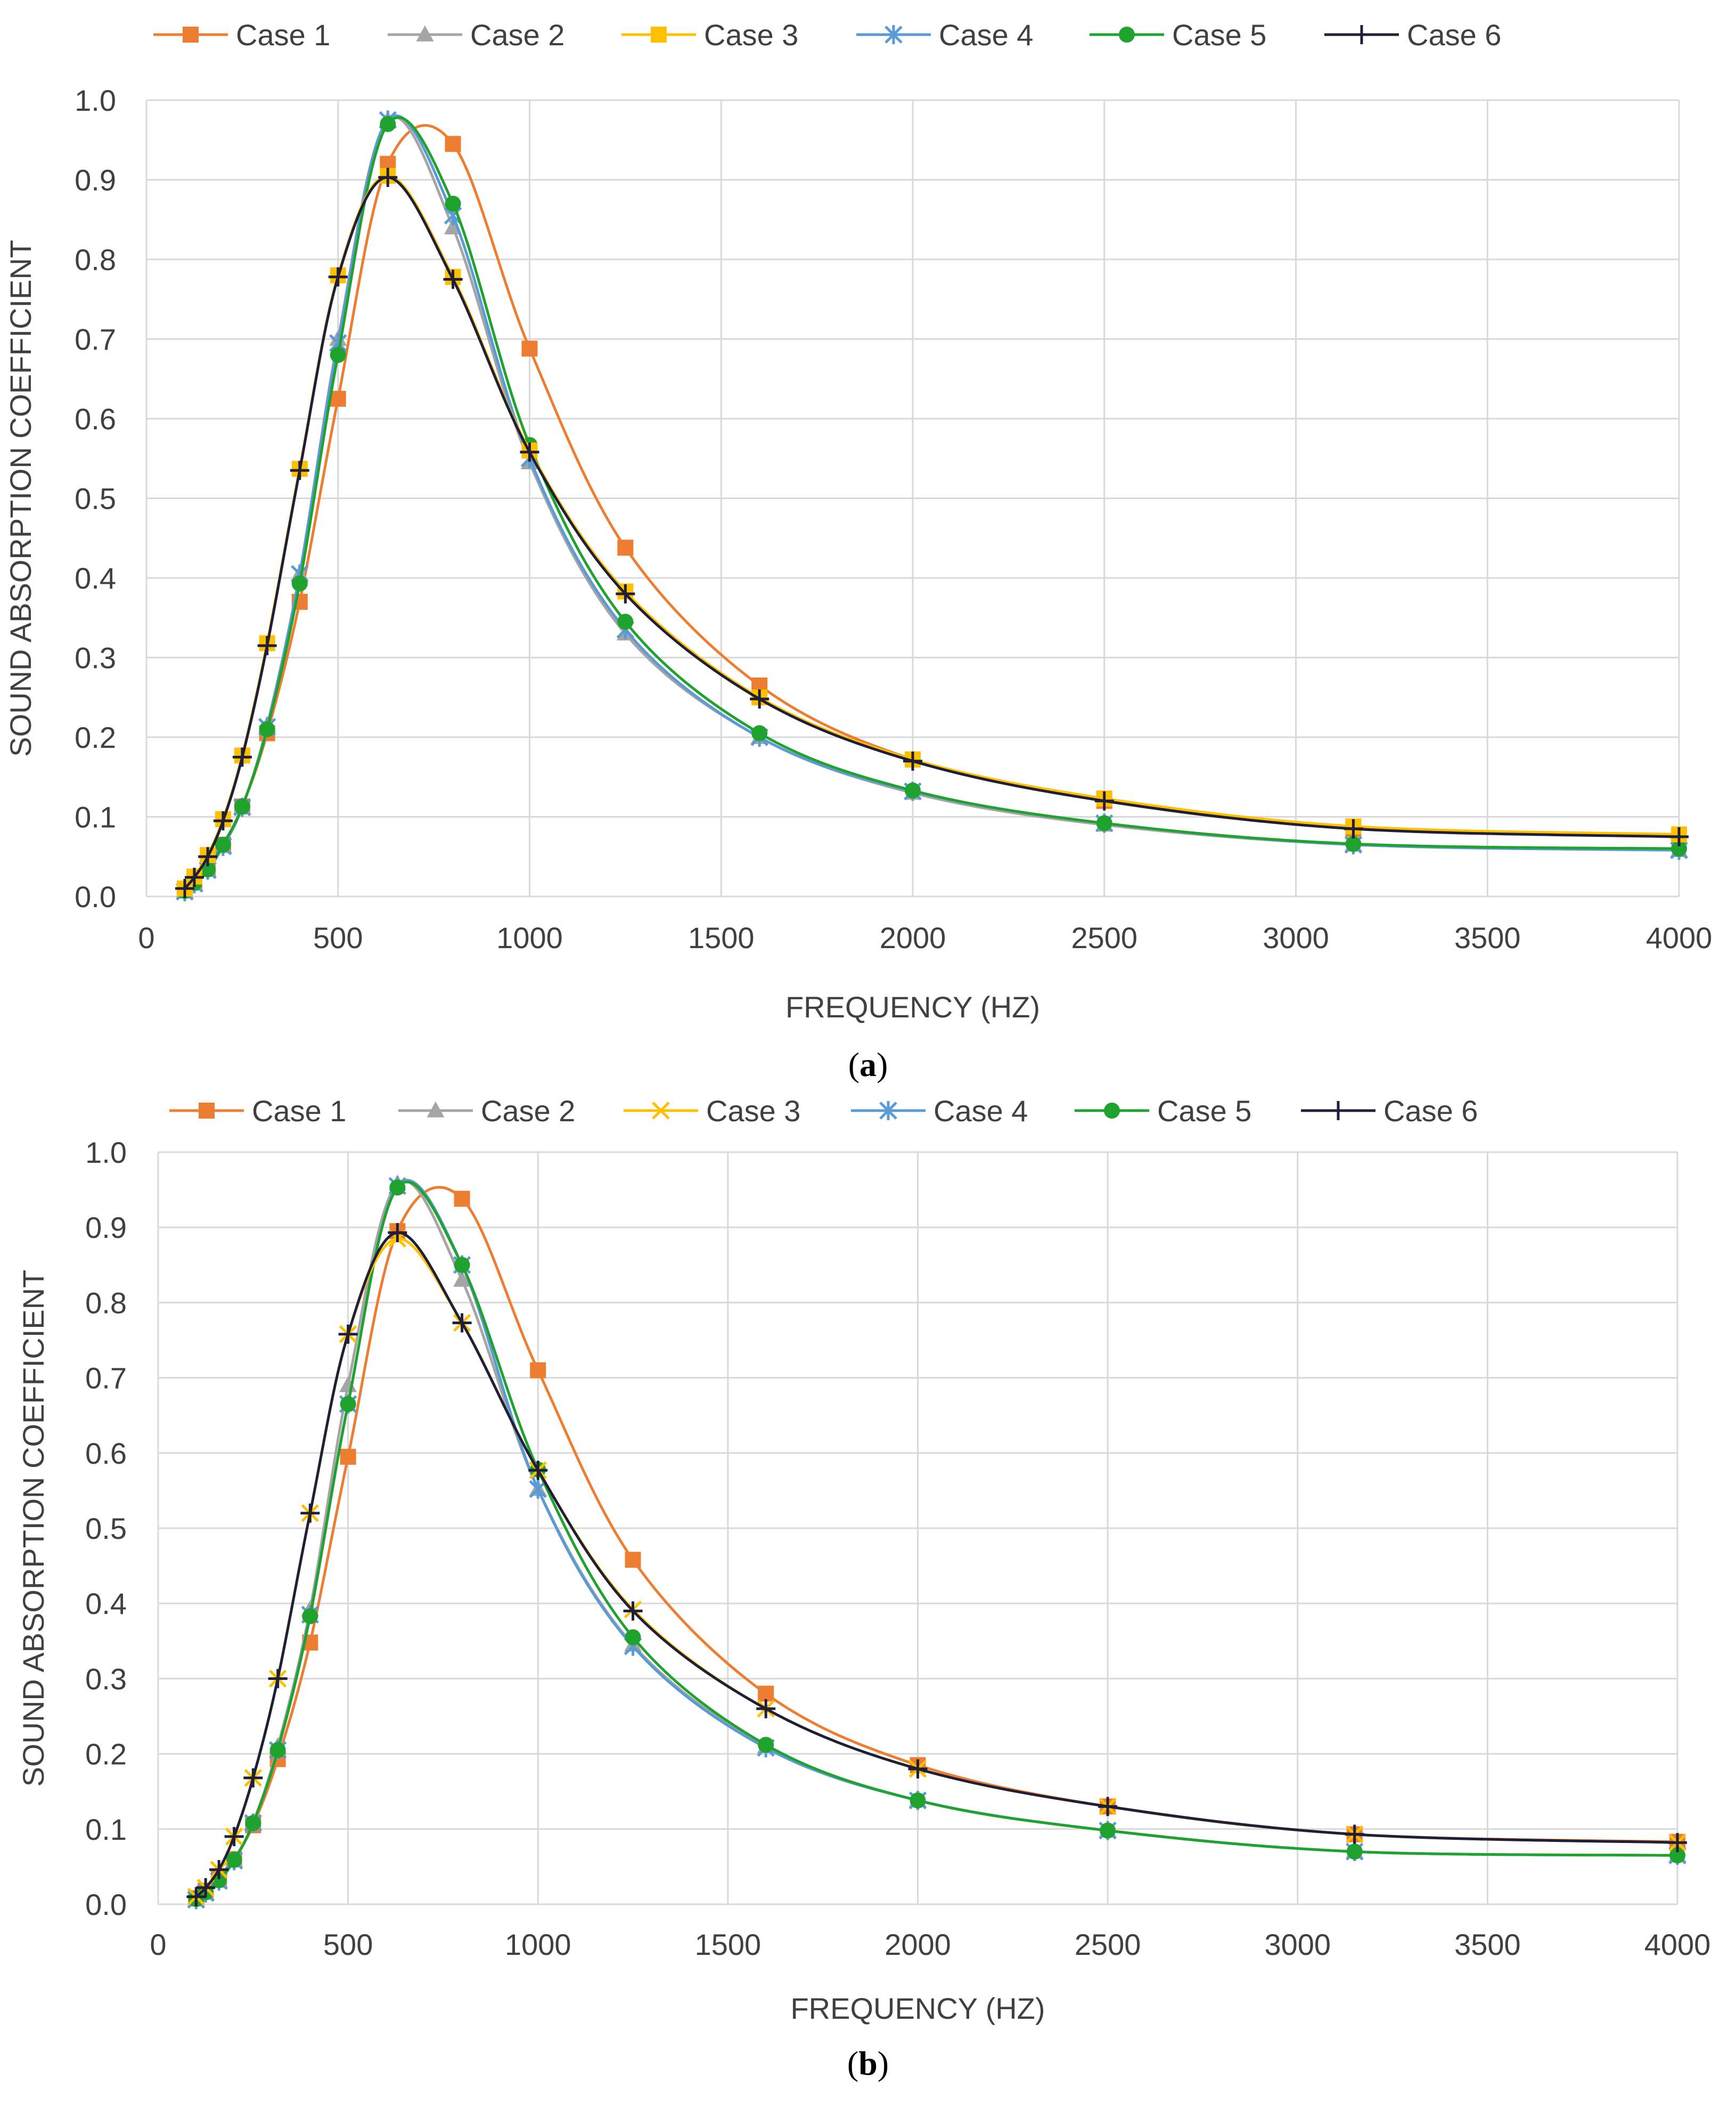  What do you see at coordinates (528, 1111) in the screenshot?
I see `legend-label: Case 2` at bounding box center [528, 1111].